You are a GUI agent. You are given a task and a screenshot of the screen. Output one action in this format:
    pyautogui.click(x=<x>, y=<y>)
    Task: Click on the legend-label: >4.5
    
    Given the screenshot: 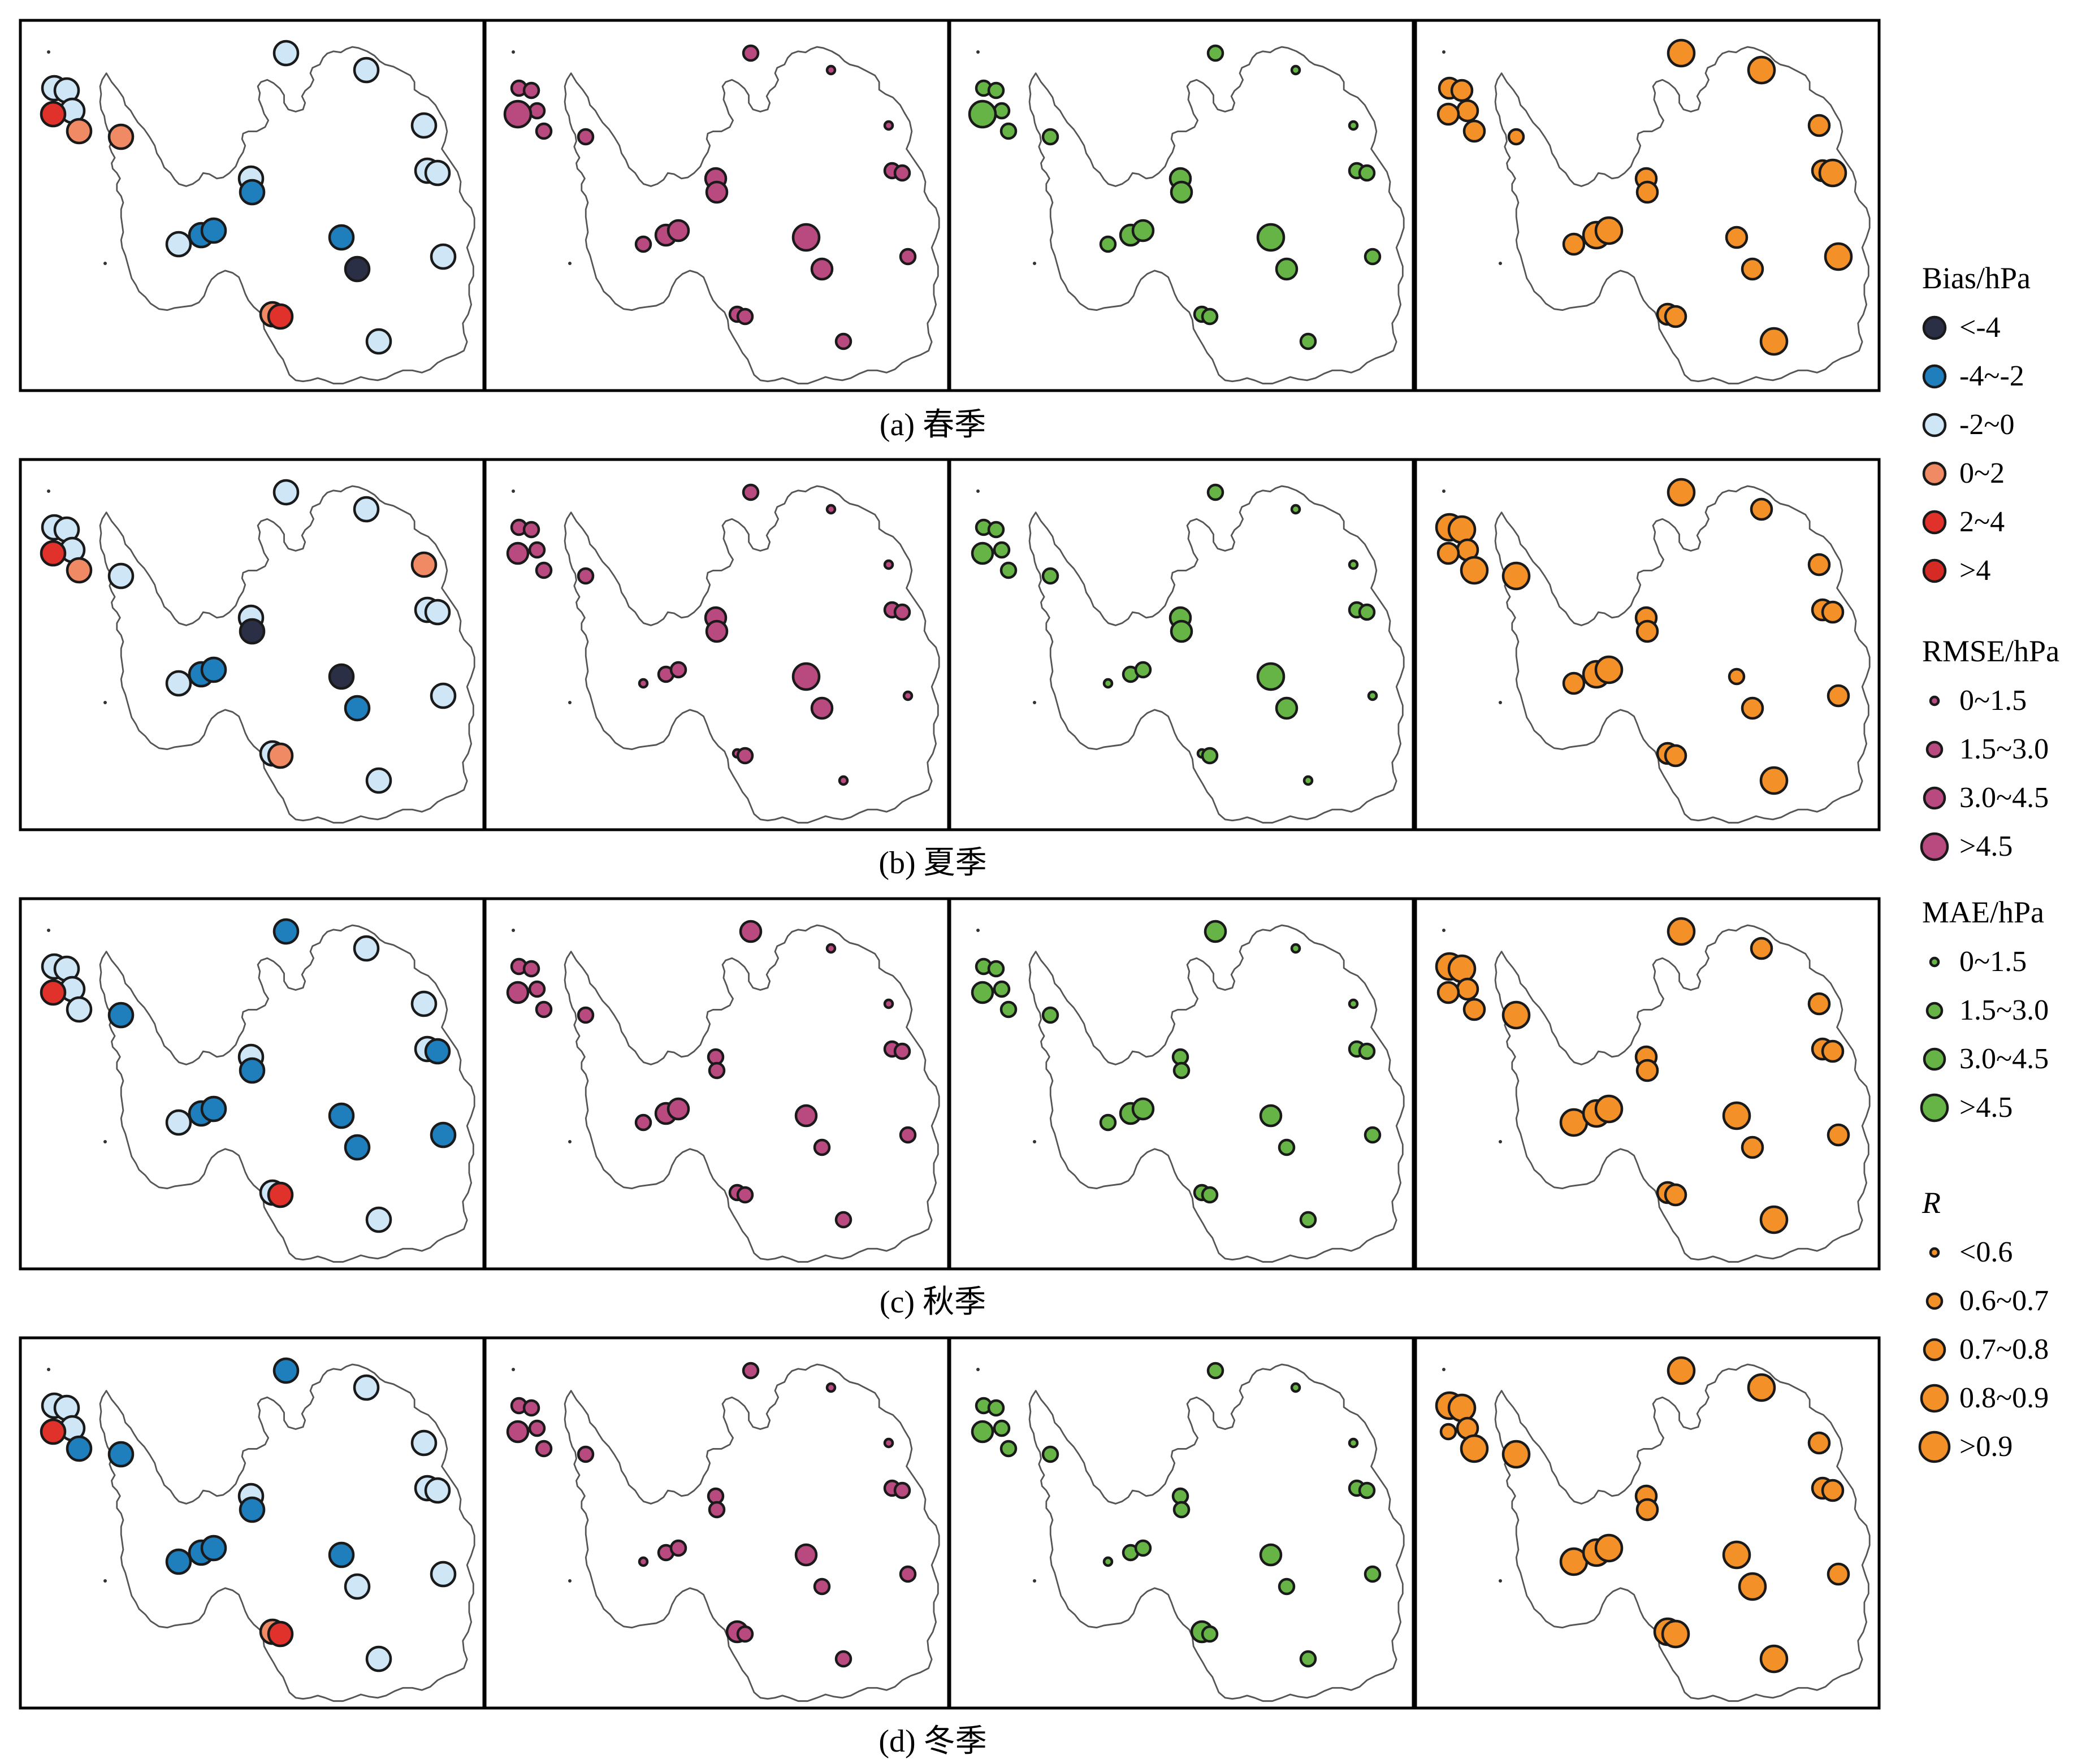 What is the action you would take?
    pyautogui.click(x=1986, y=846)
    